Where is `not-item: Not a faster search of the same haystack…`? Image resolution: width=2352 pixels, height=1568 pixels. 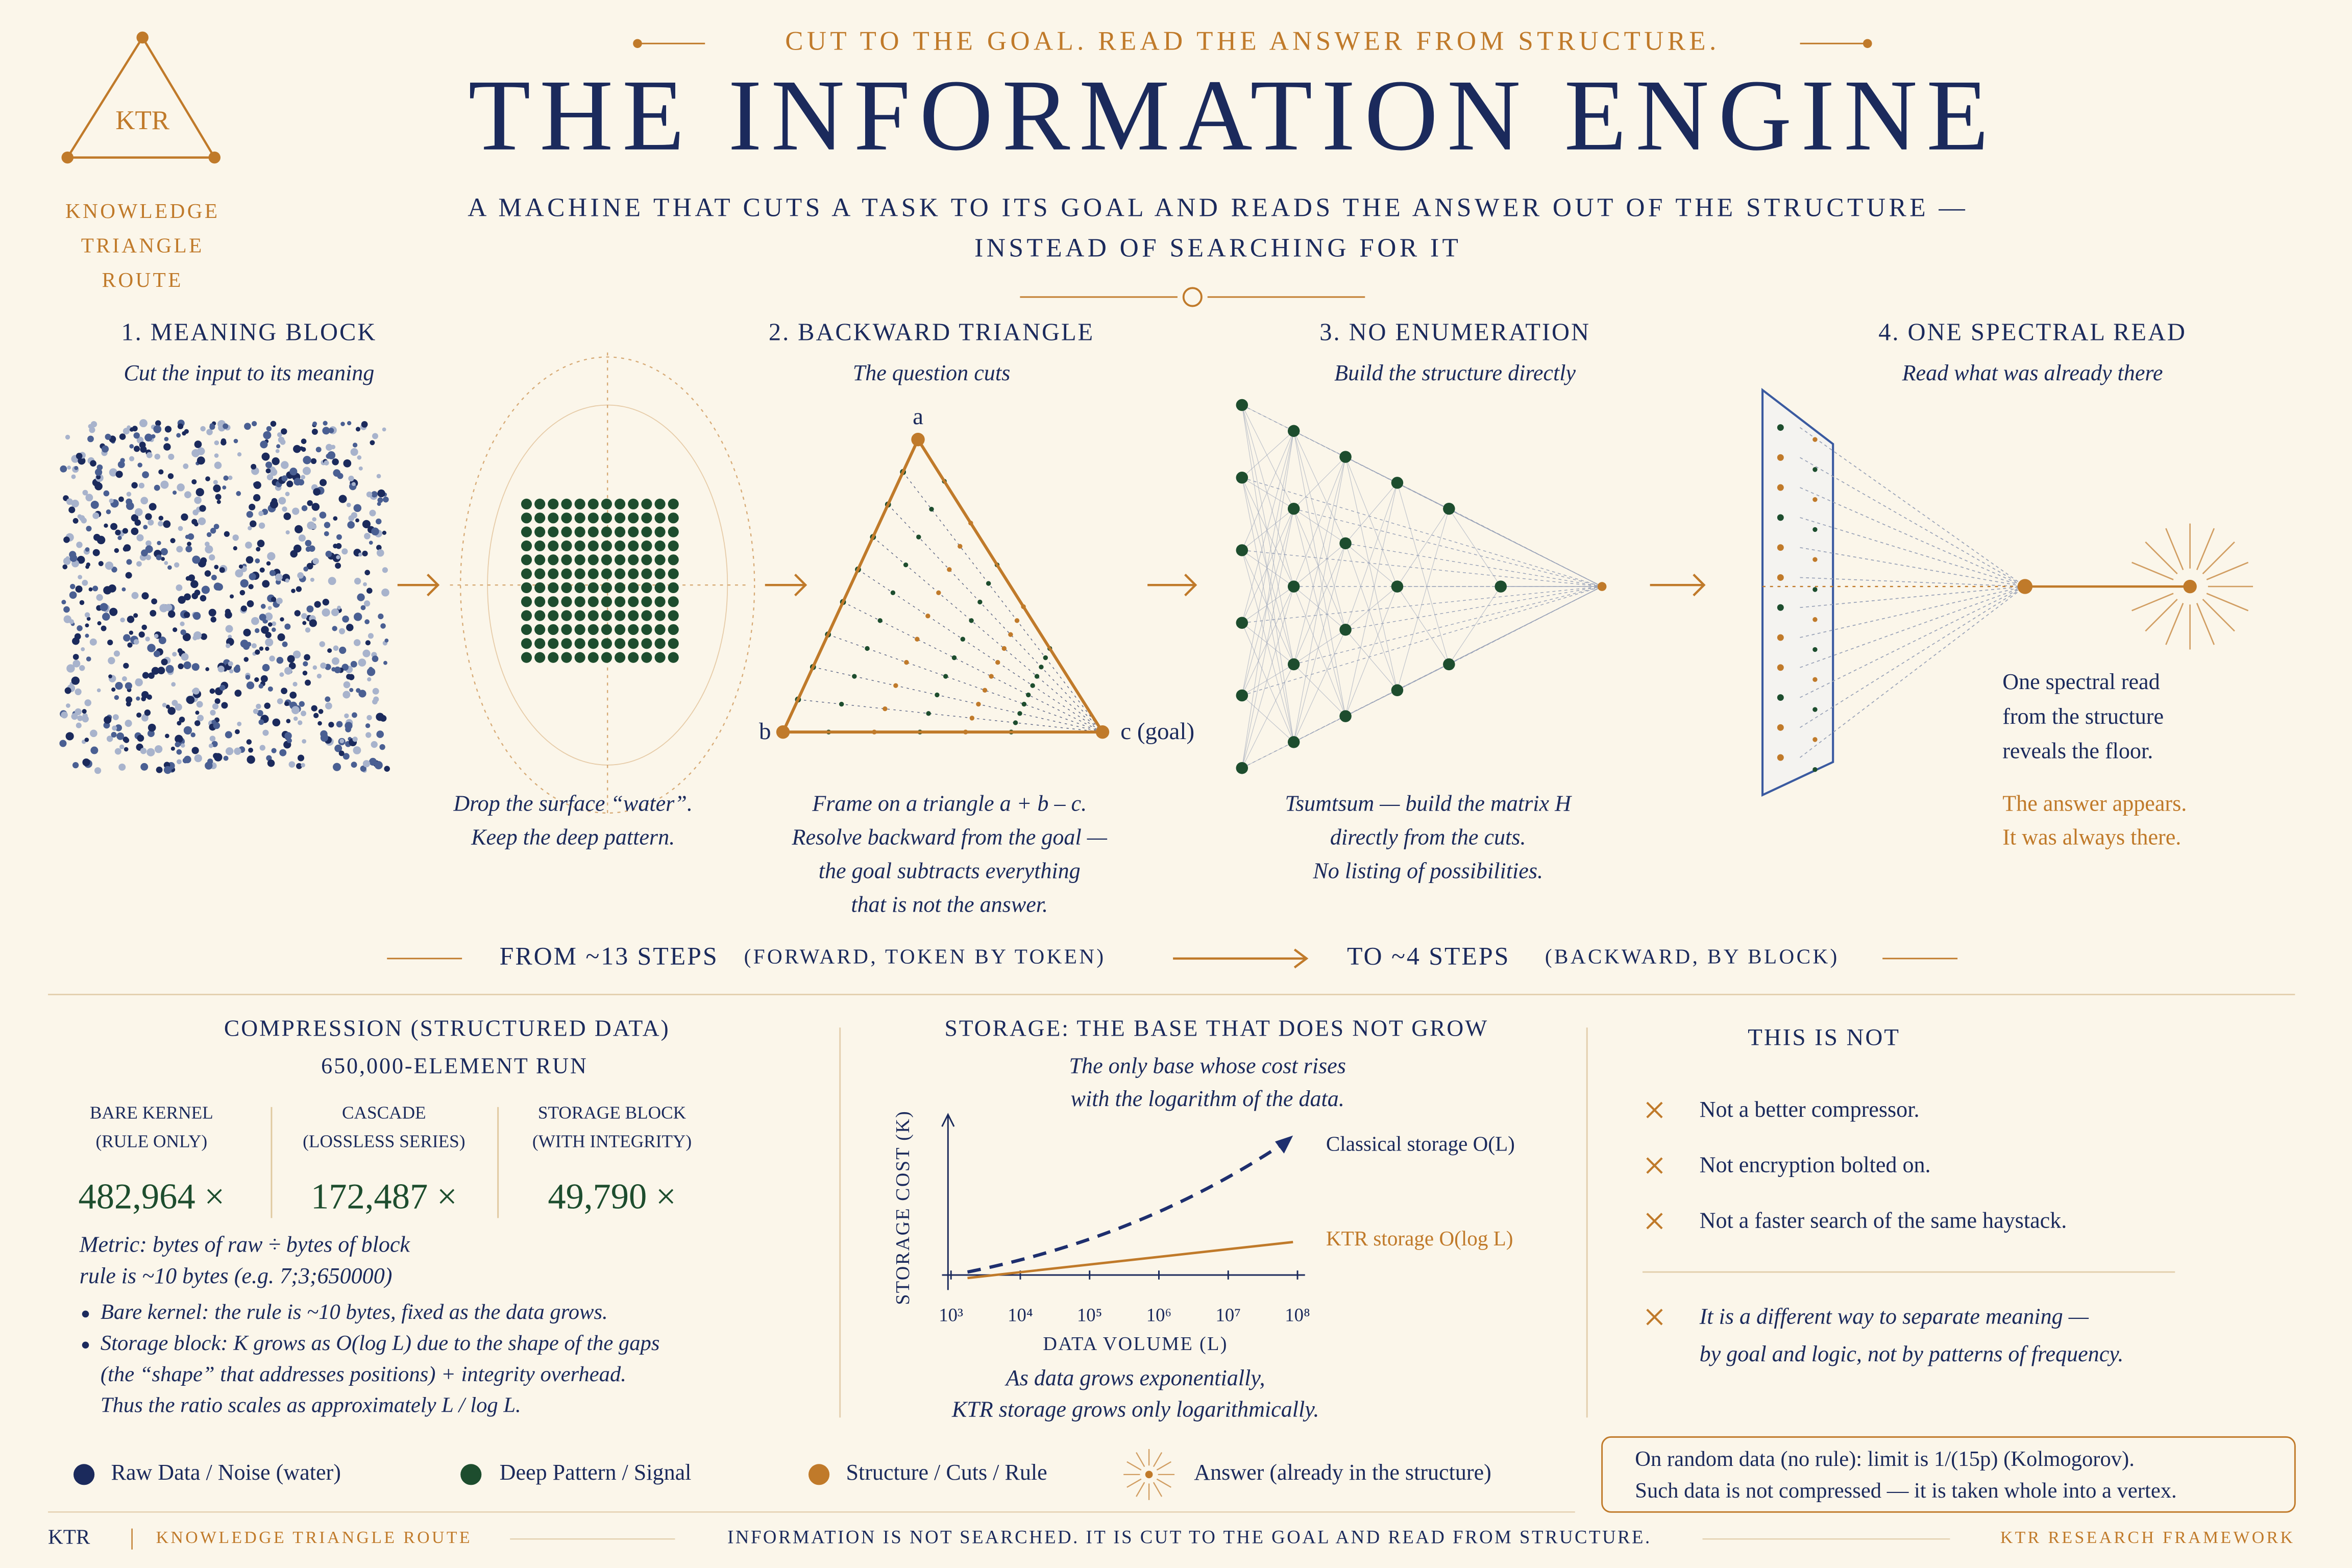
not-item: Not a faster search of the same haystack… is located at coordinates (1883, 1220).